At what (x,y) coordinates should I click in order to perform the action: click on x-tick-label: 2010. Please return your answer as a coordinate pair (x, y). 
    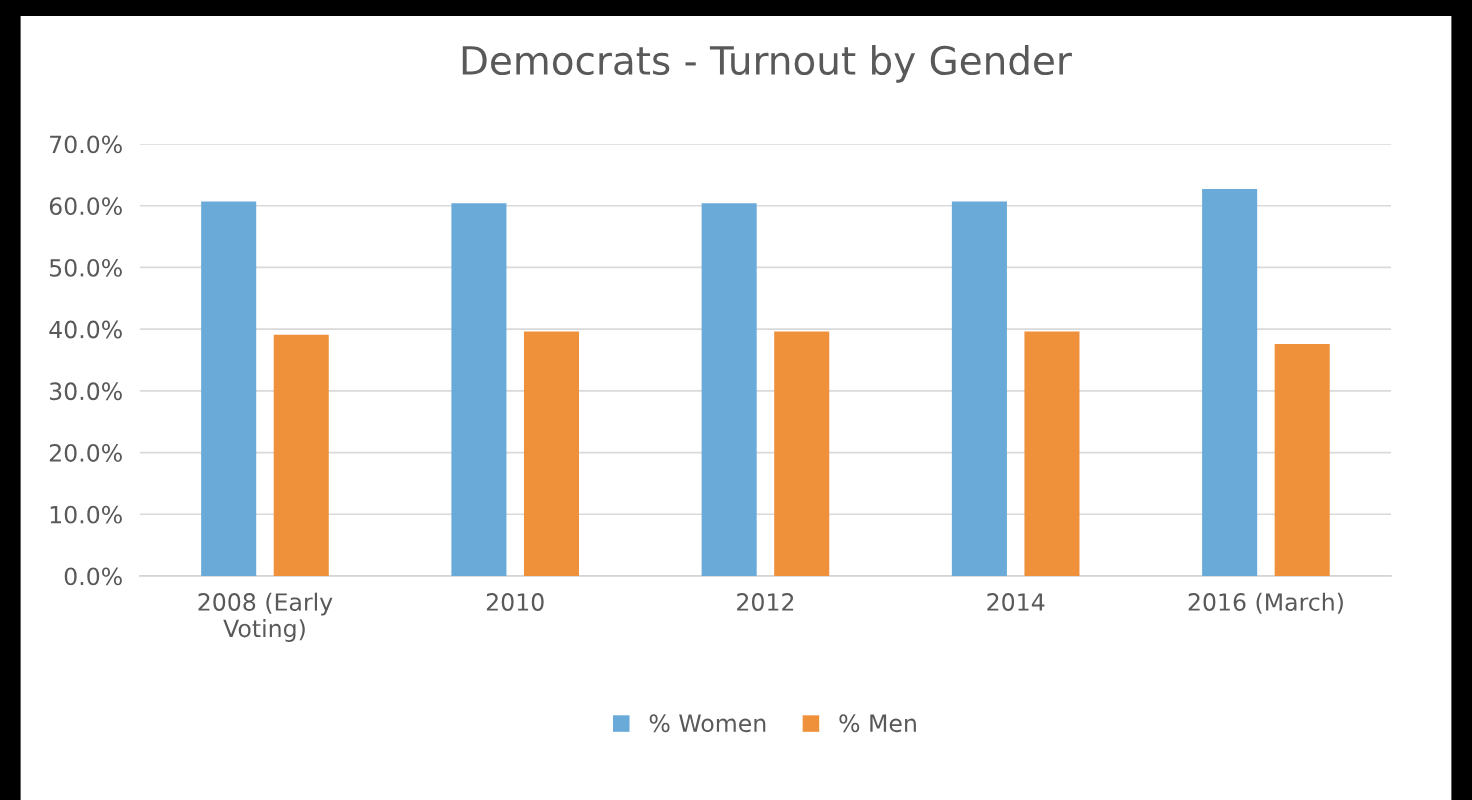
    Looking at the image, I should click on (515, 602).